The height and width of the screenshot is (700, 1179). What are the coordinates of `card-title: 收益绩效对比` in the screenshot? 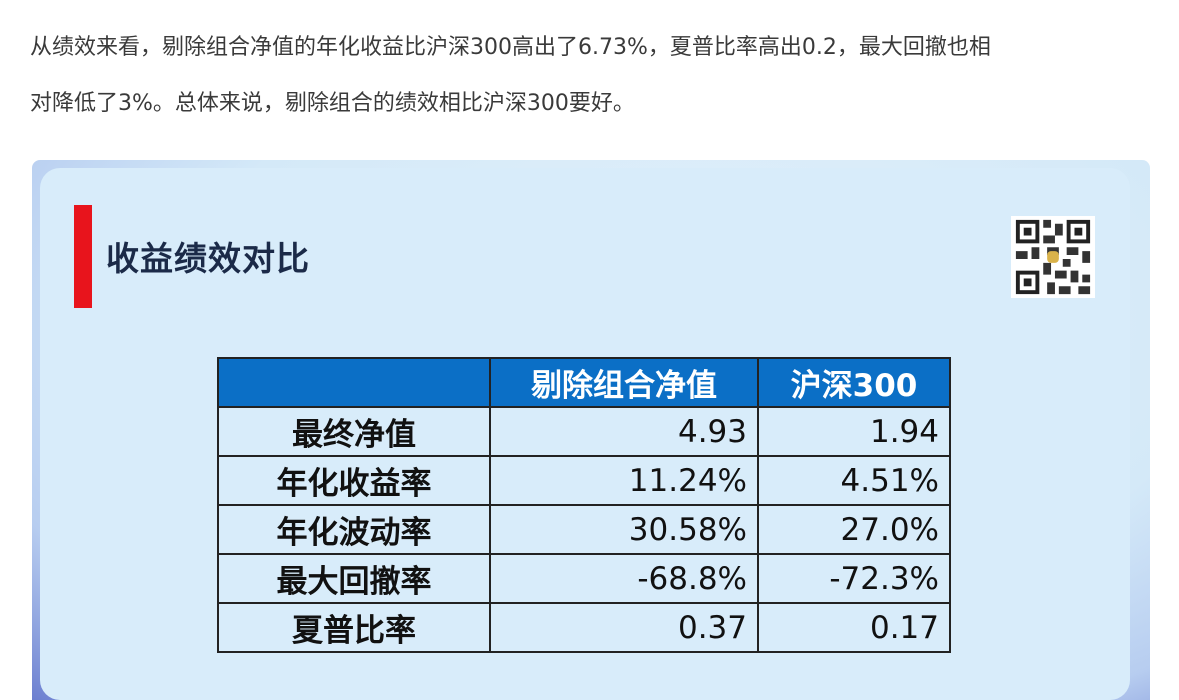 It's located at (208, 258).